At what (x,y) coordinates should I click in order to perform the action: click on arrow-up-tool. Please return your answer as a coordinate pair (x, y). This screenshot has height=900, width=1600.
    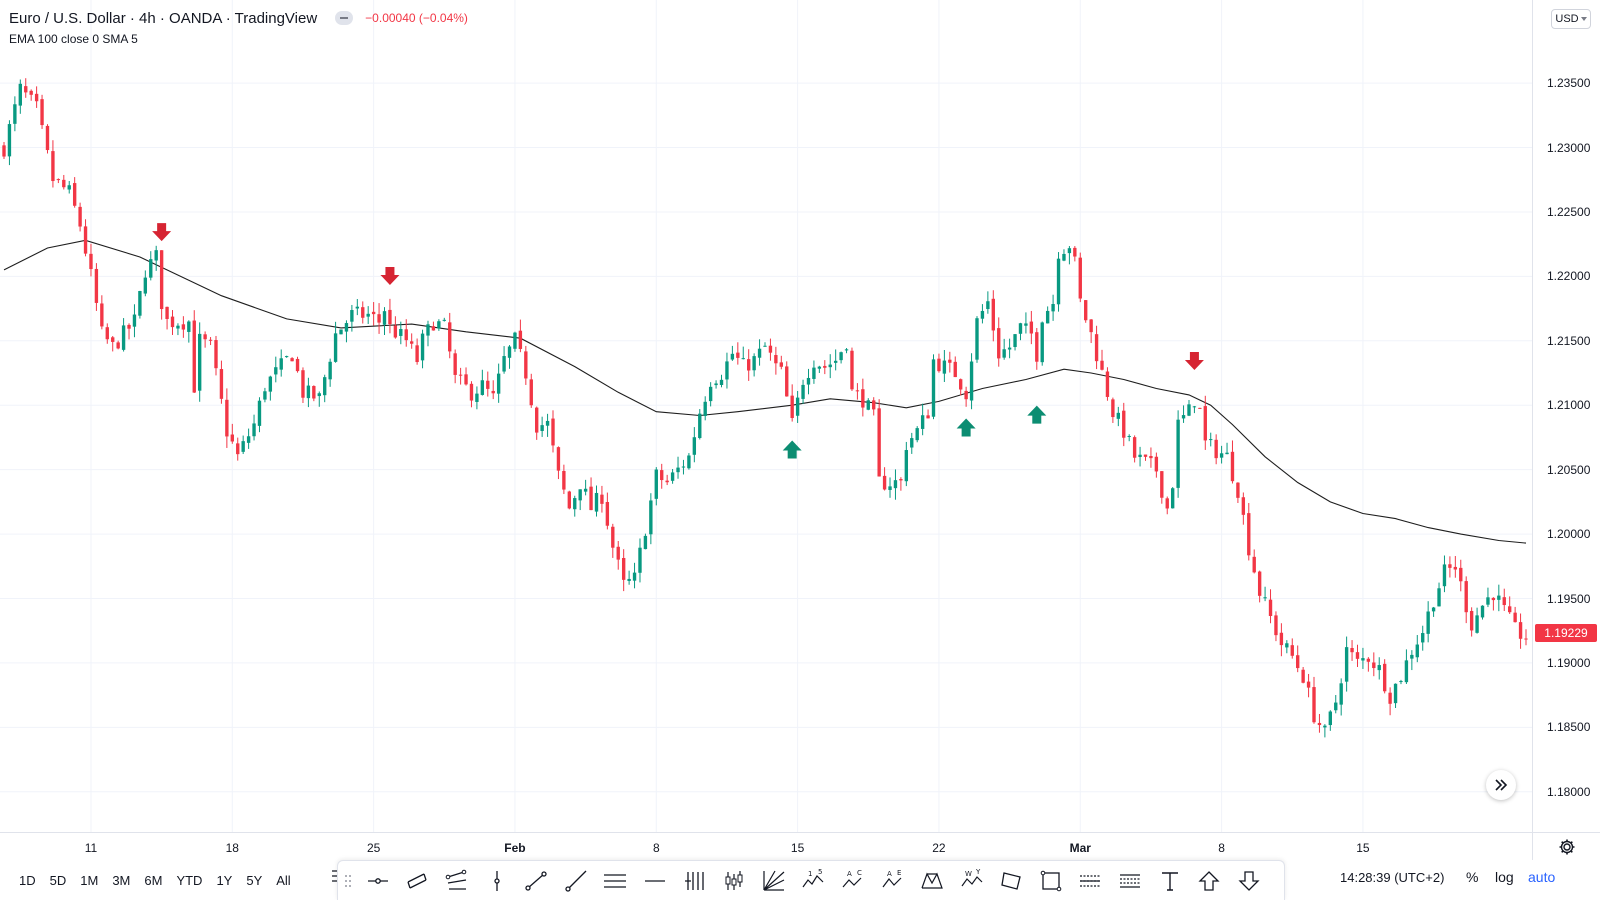
    Looking at the image, I should click on (1209, 881).